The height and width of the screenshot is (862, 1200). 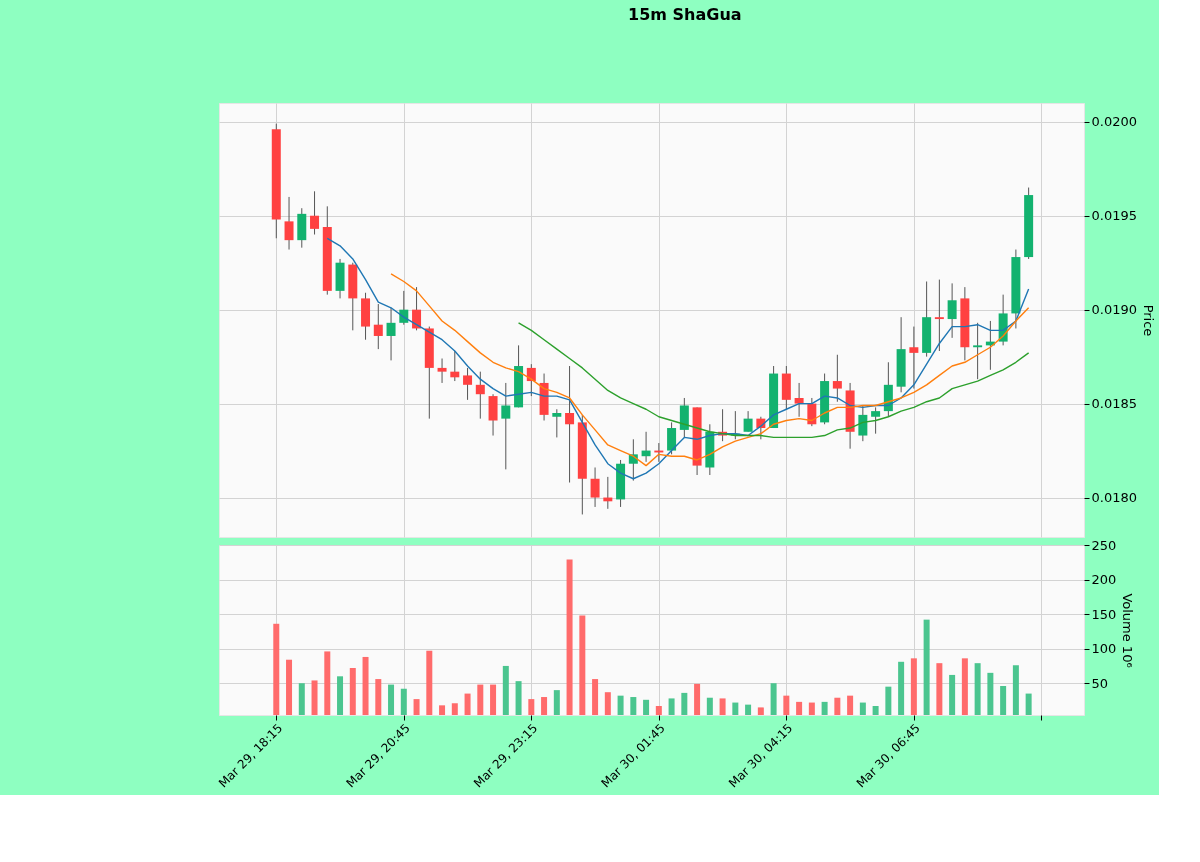 I want to click on y-tick-label: 200, so click(x=1104, y=580).